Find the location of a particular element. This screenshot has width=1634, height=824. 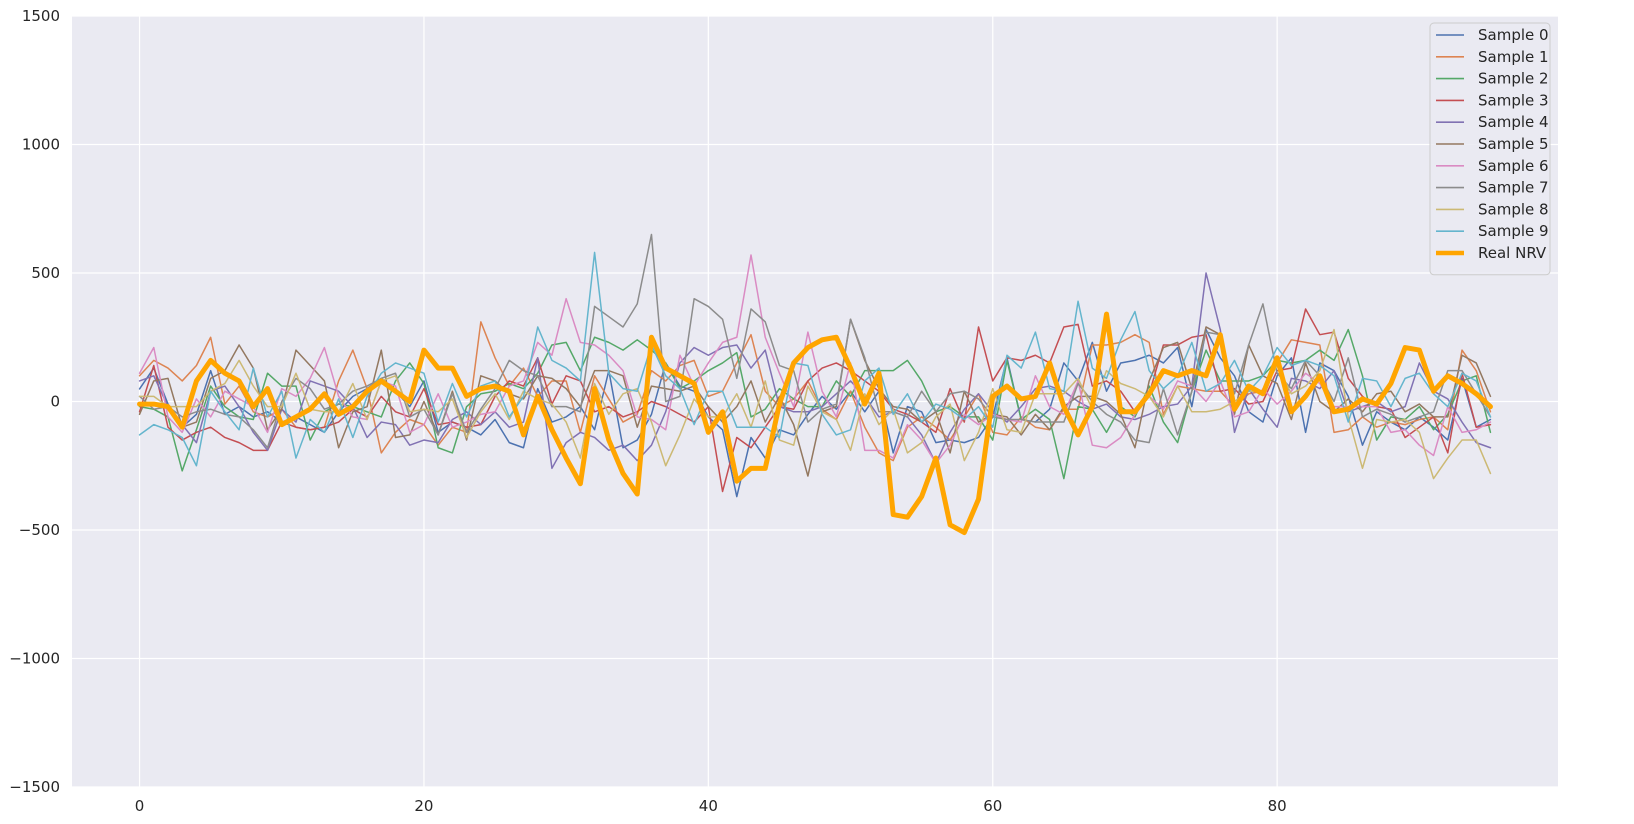

legend-label: Sample 6 is located at coordinates (1513, 166).